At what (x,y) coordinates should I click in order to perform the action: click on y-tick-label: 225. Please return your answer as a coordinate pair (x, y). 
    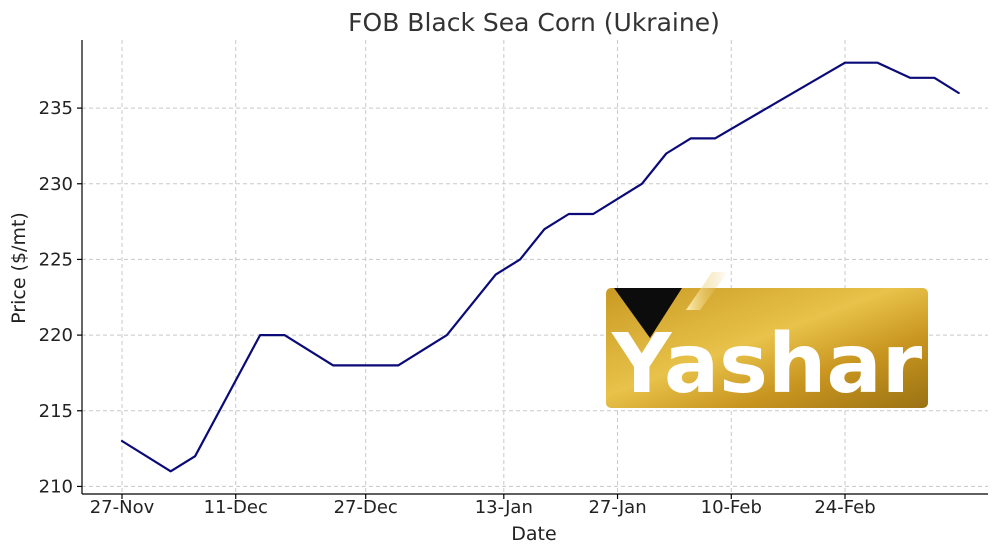
    Looking at the image, I should click on (56, 259).